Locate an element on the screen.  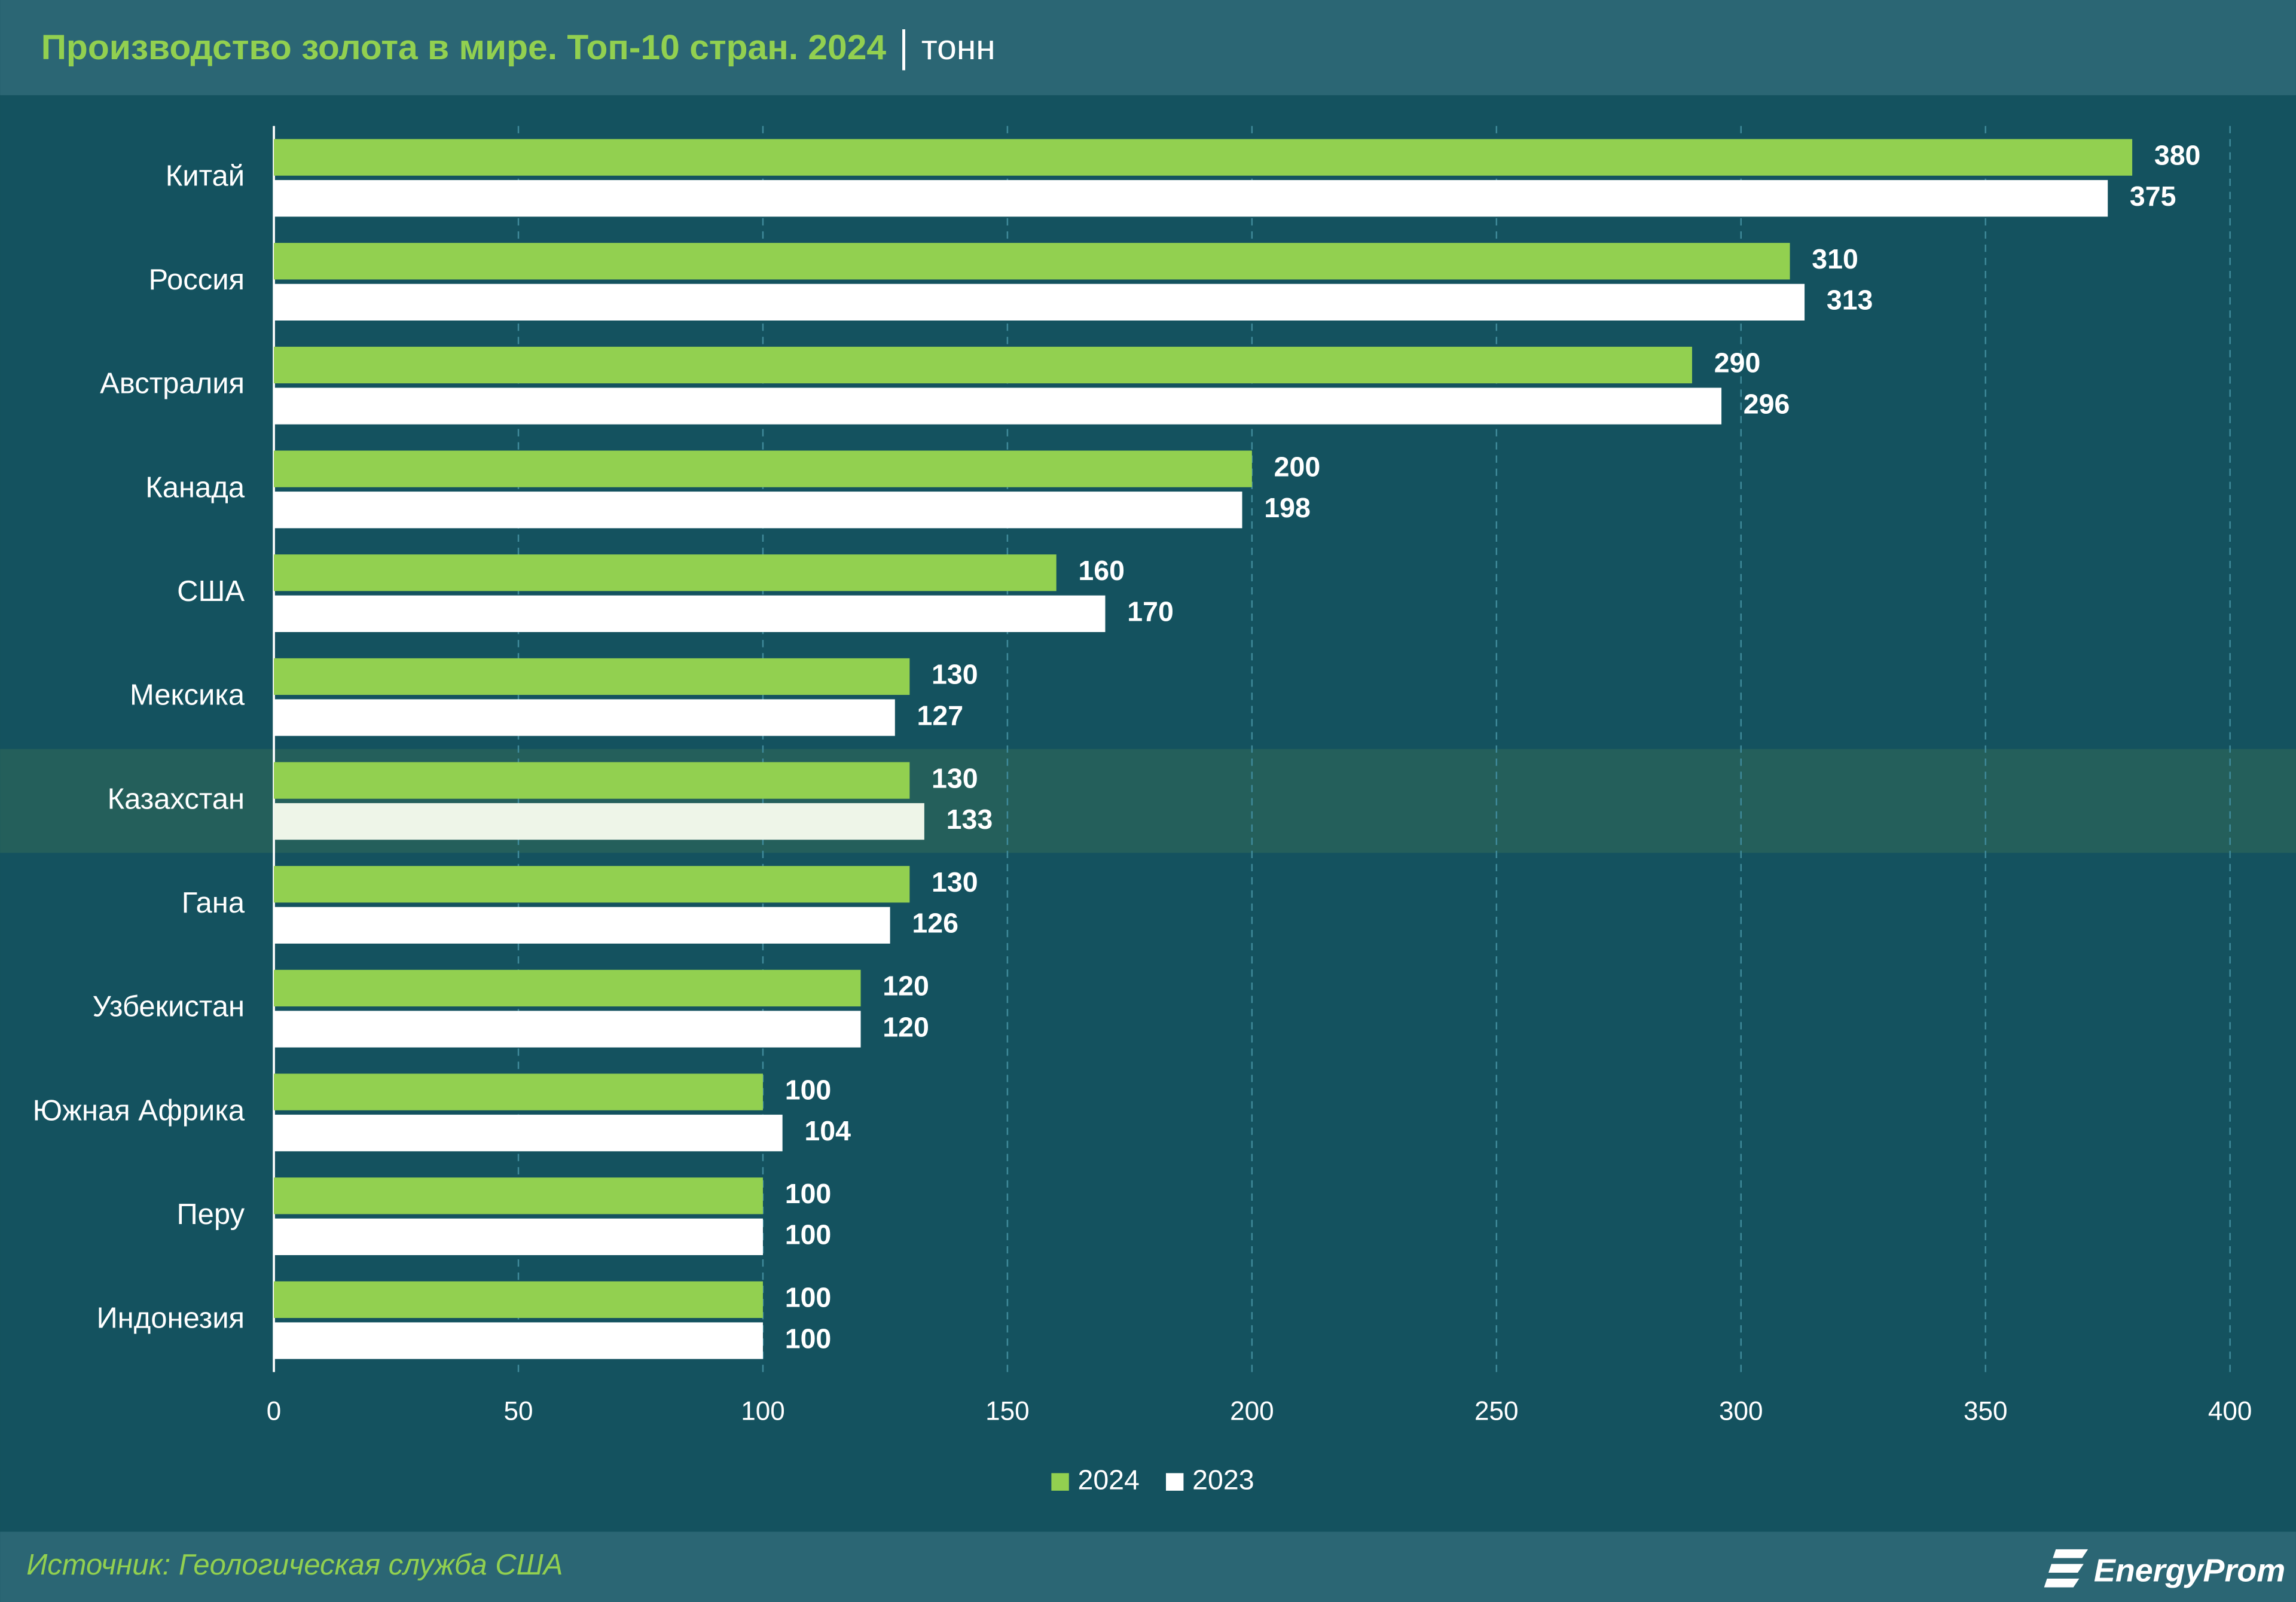
value-label: 126 is located at coordinates (935, 923).